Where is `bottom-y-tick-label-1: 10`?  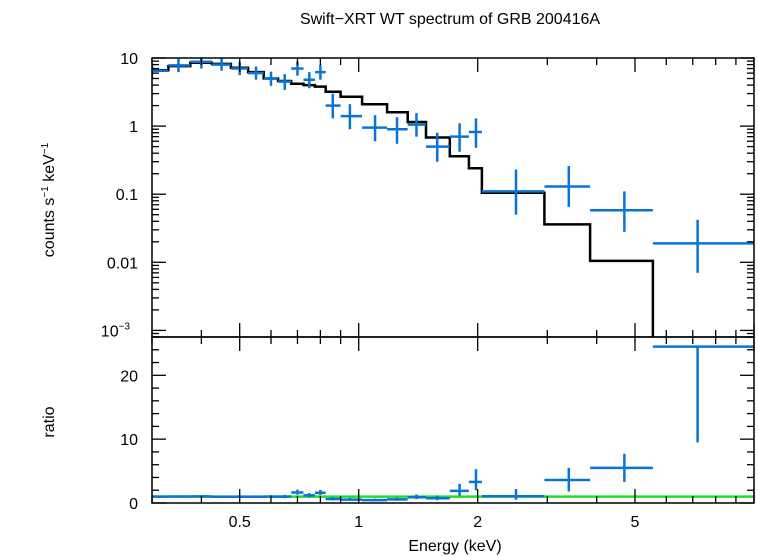 bottom-y-tick-label-1: 10 is located at coordinates (129, 440).